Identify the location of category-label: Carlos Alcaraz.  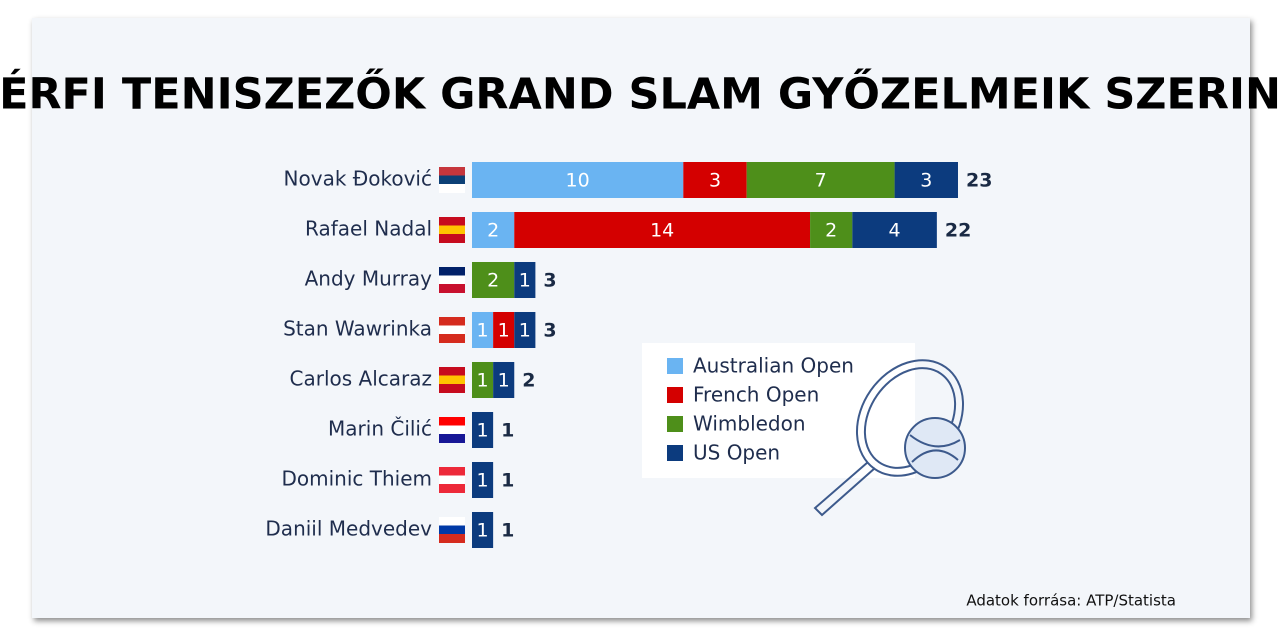
(361, 379).